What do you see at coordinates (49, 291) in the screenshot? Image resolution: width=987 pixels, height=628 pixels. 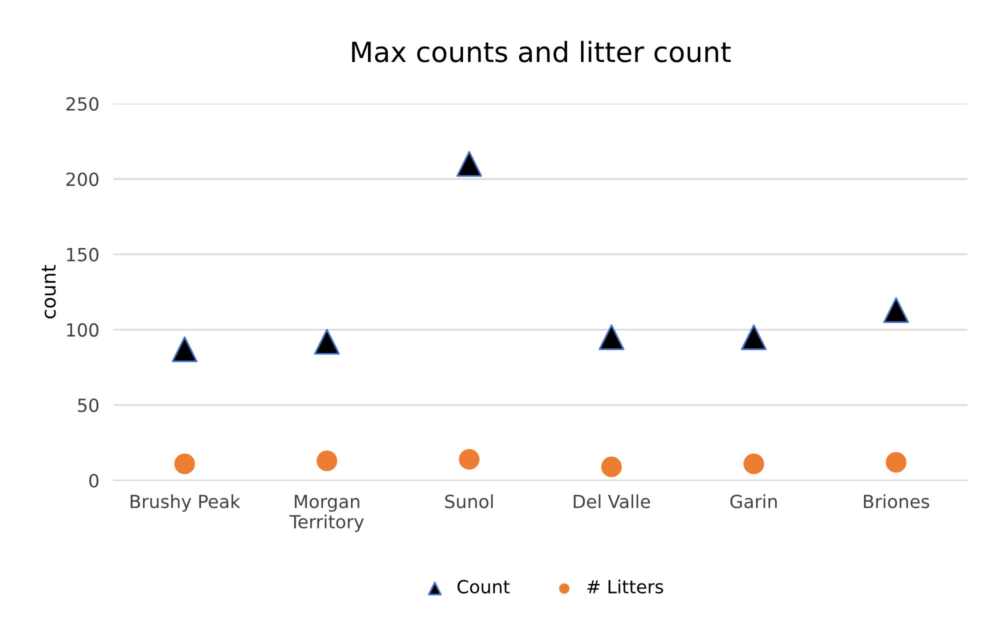 I see `y-axis-title: count` at bounding box center [49, 291].